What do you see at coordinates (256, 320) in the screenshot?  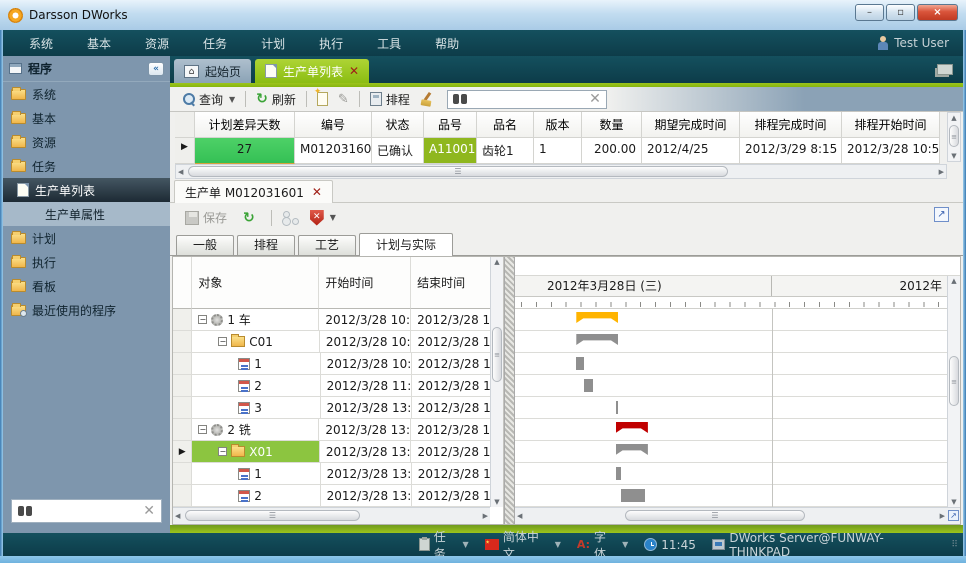 I see `tree-object-cell: − 1 车` at bounding box center [256, 320].